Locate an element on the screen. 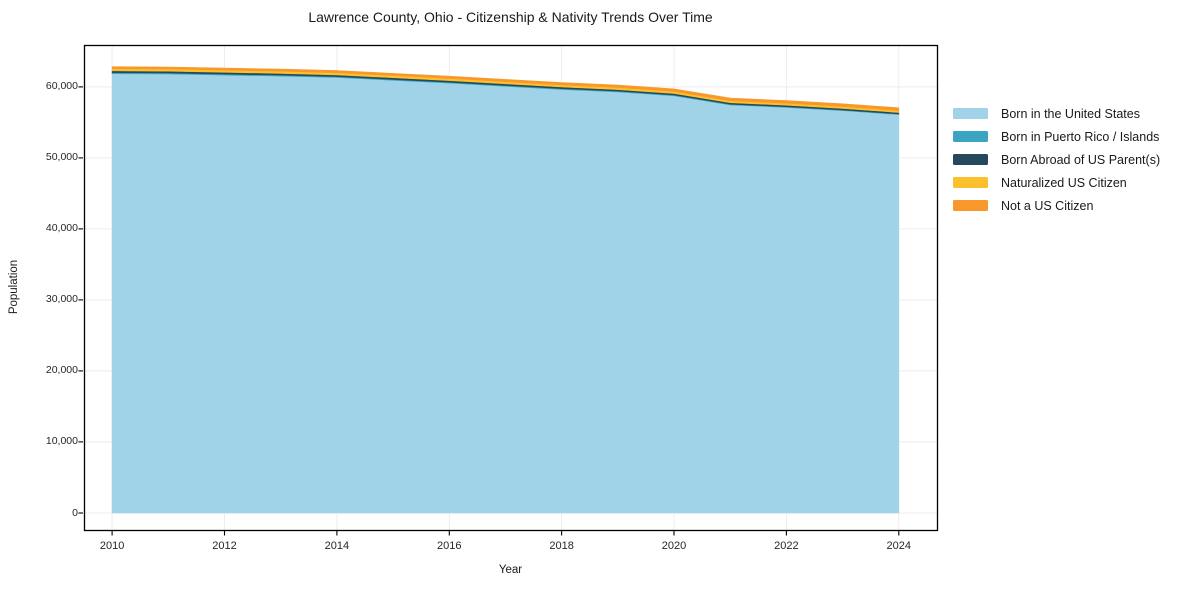 This screenshot has width=1189, height=590. legend-item-born-us: Born in the United States is located at coordinates (1056, 113).